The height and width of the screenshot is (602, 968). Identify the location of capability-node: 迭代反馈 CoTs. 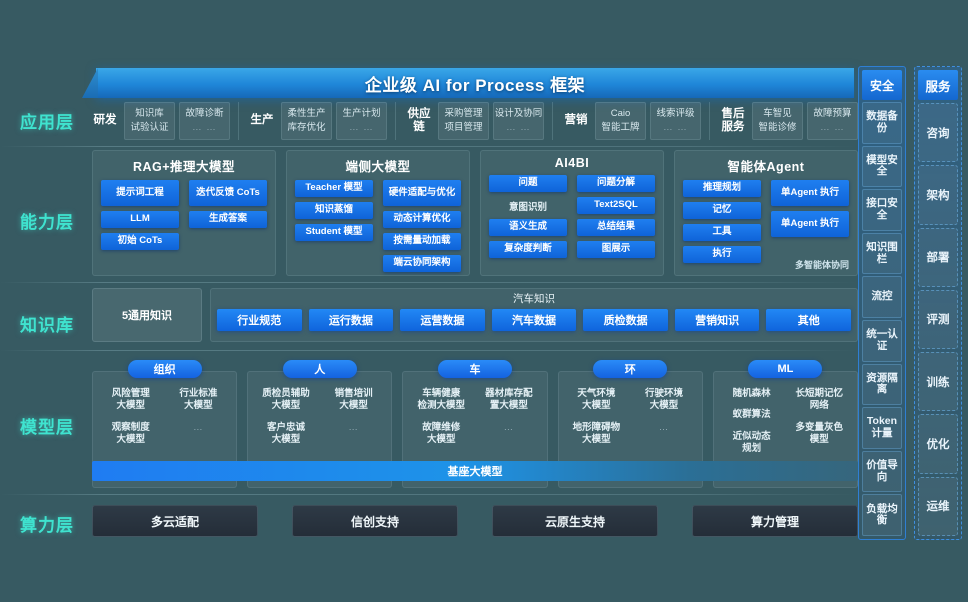
(228, 193).